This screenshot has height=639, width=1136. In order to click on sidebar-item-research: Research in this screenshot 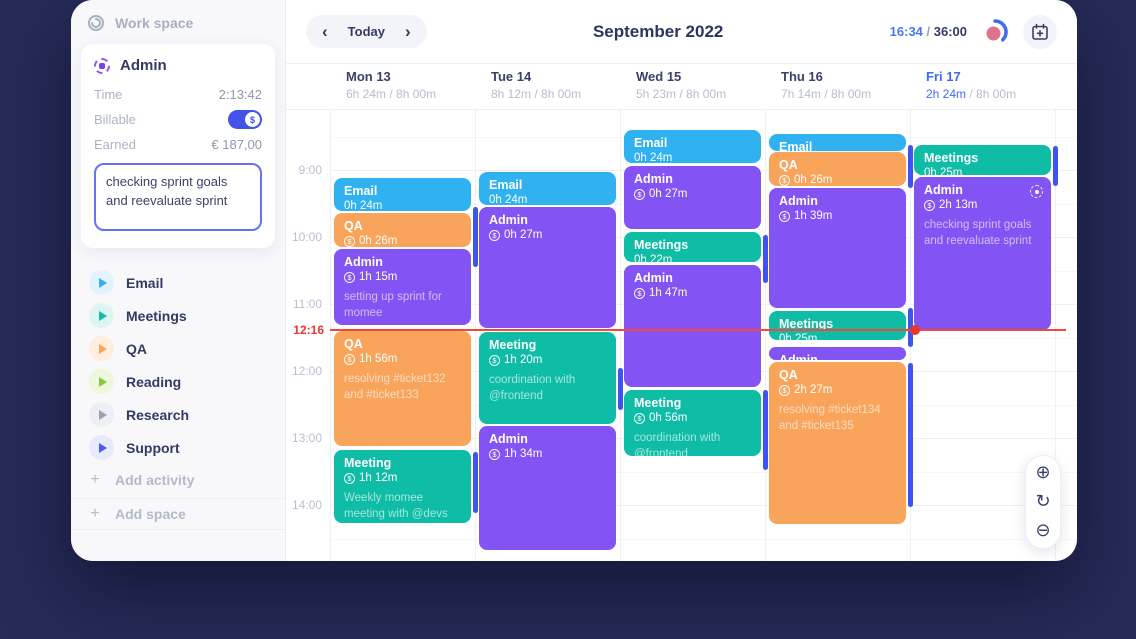, I will do `click(178, 414)`.